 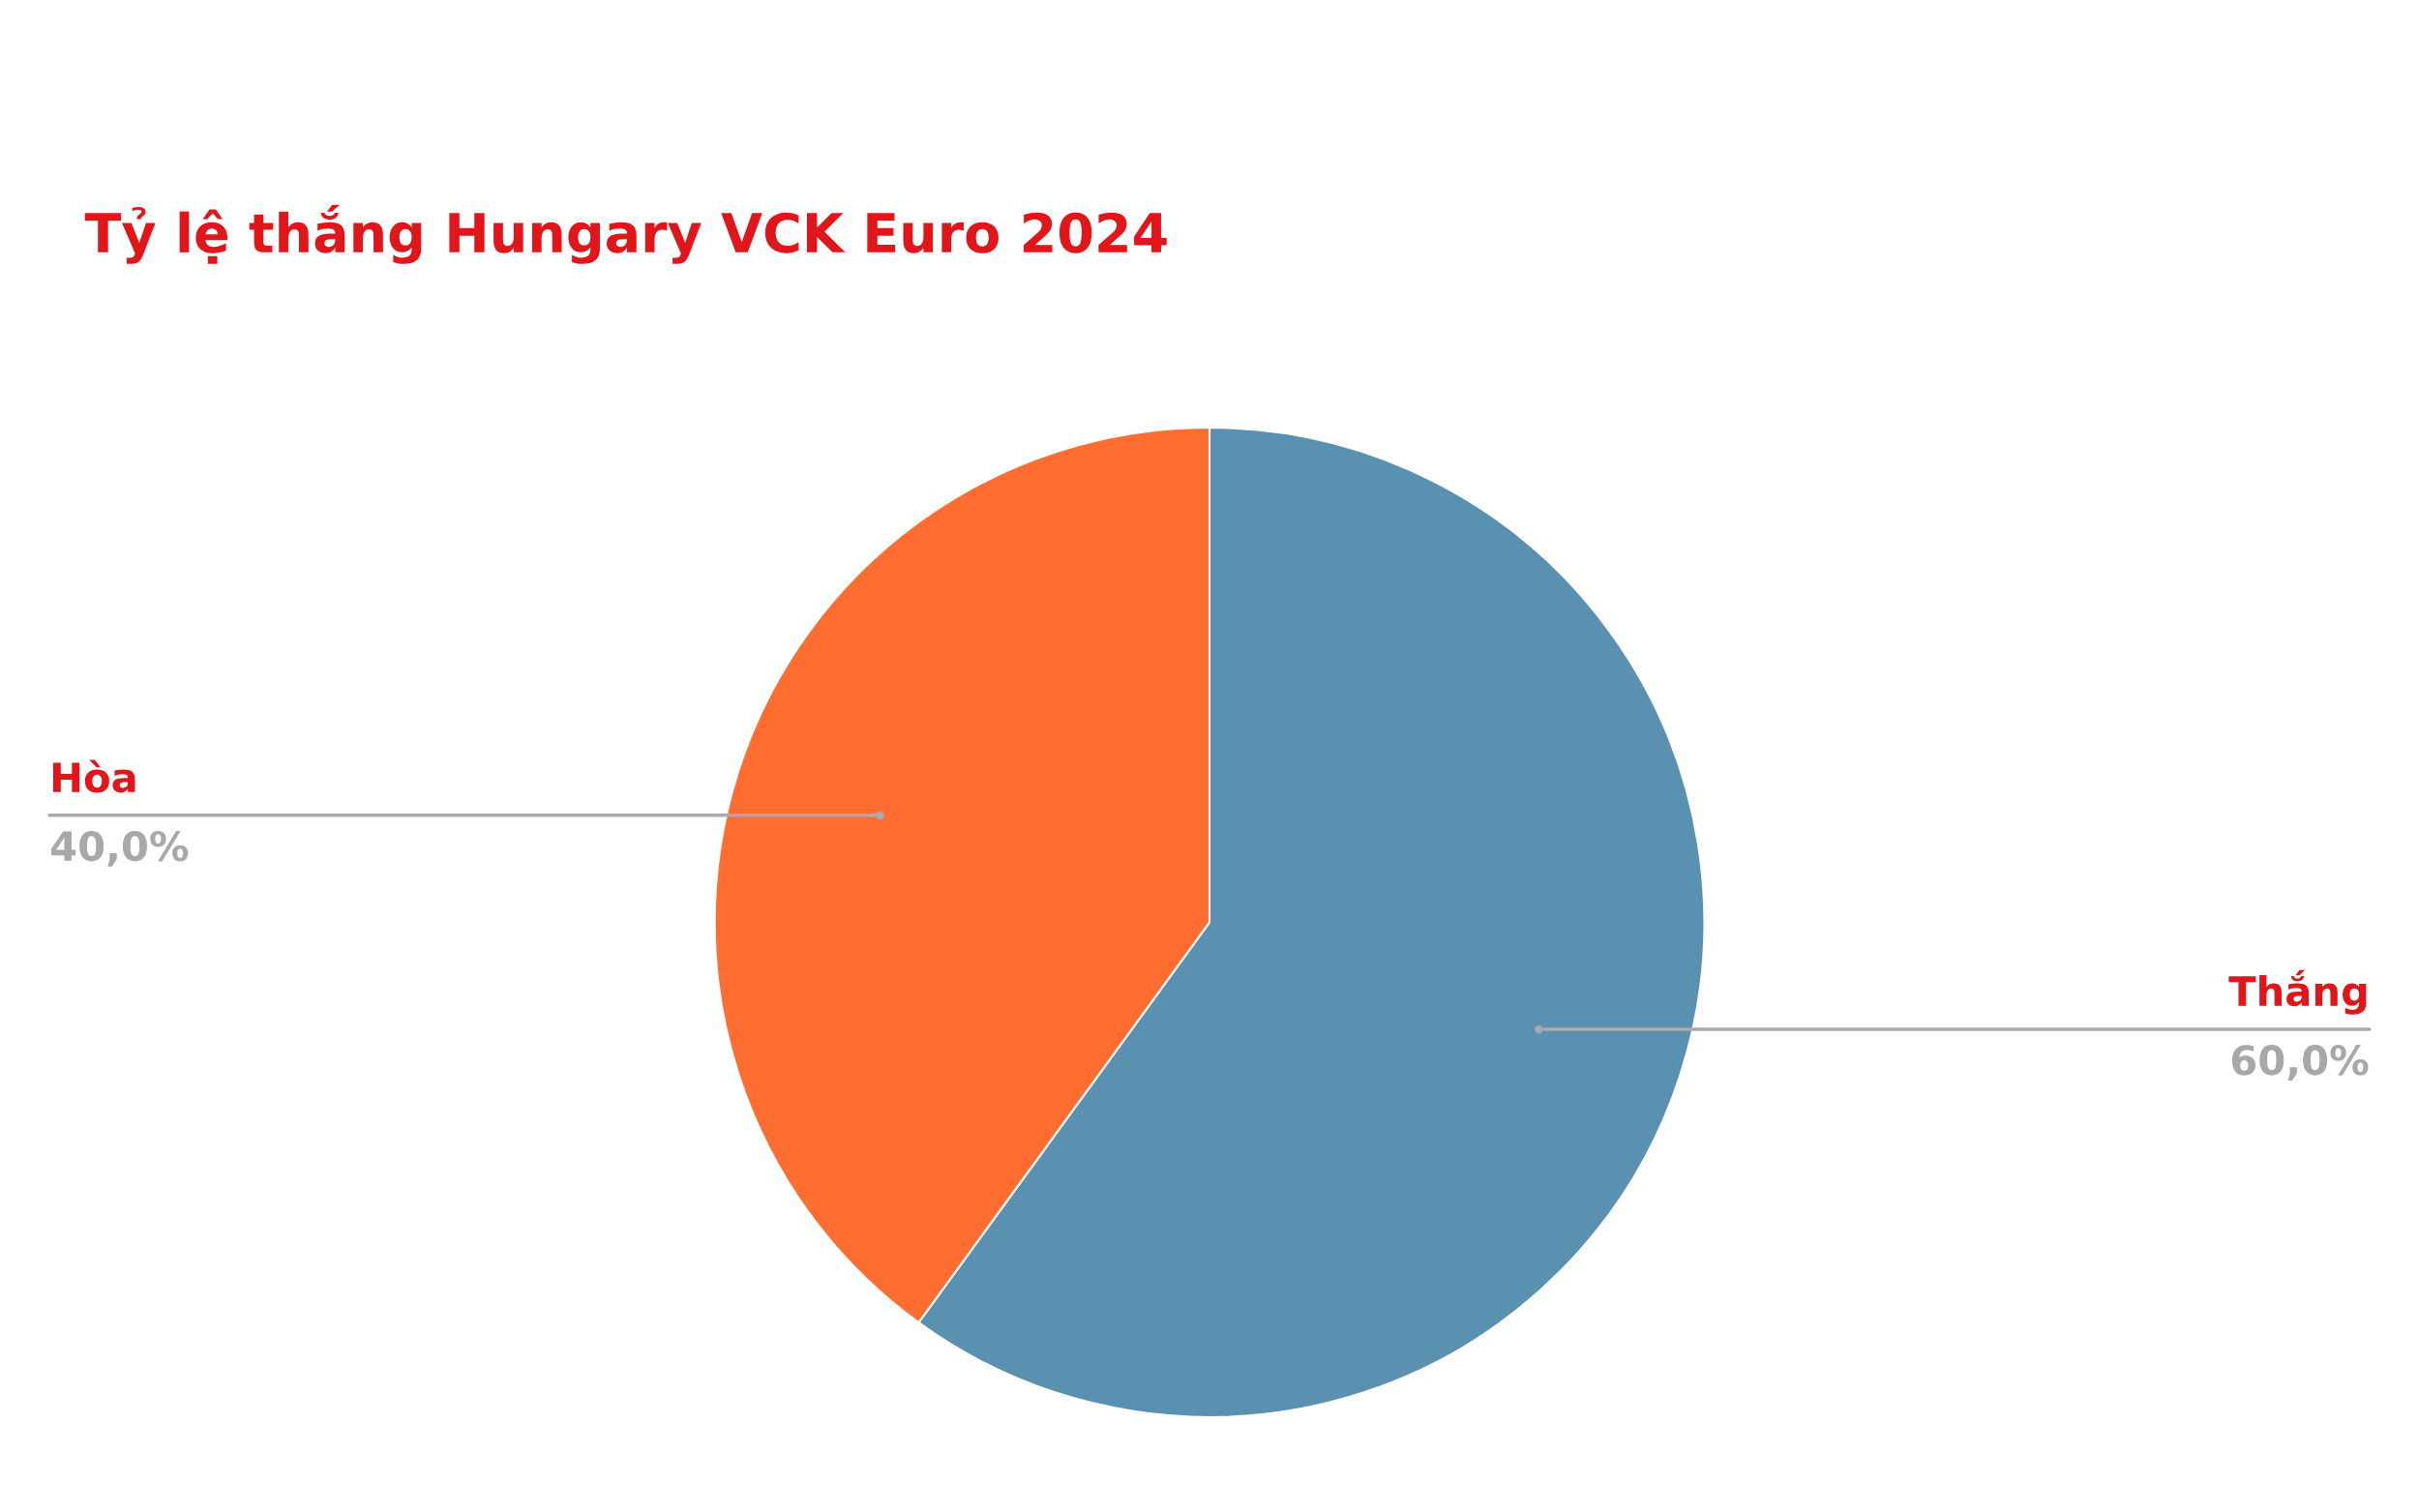 I want to click on data-label: 40,0%, so click(x=120, y=848).